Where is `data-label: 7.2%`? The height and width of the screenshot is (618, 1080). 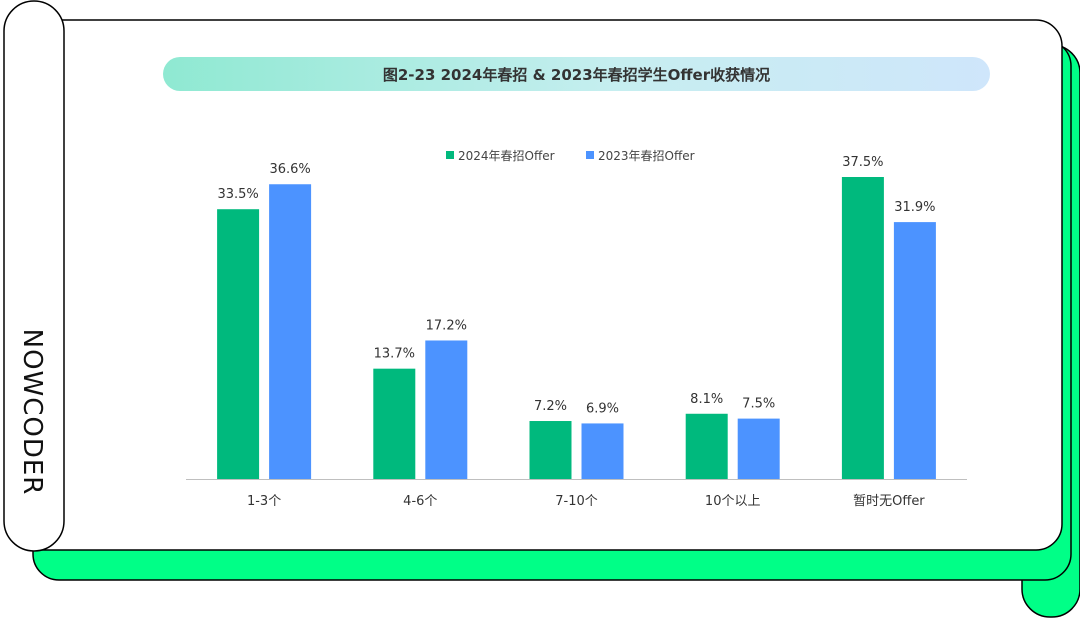
data-label: 7.2% is located at coordinates (550, 406).